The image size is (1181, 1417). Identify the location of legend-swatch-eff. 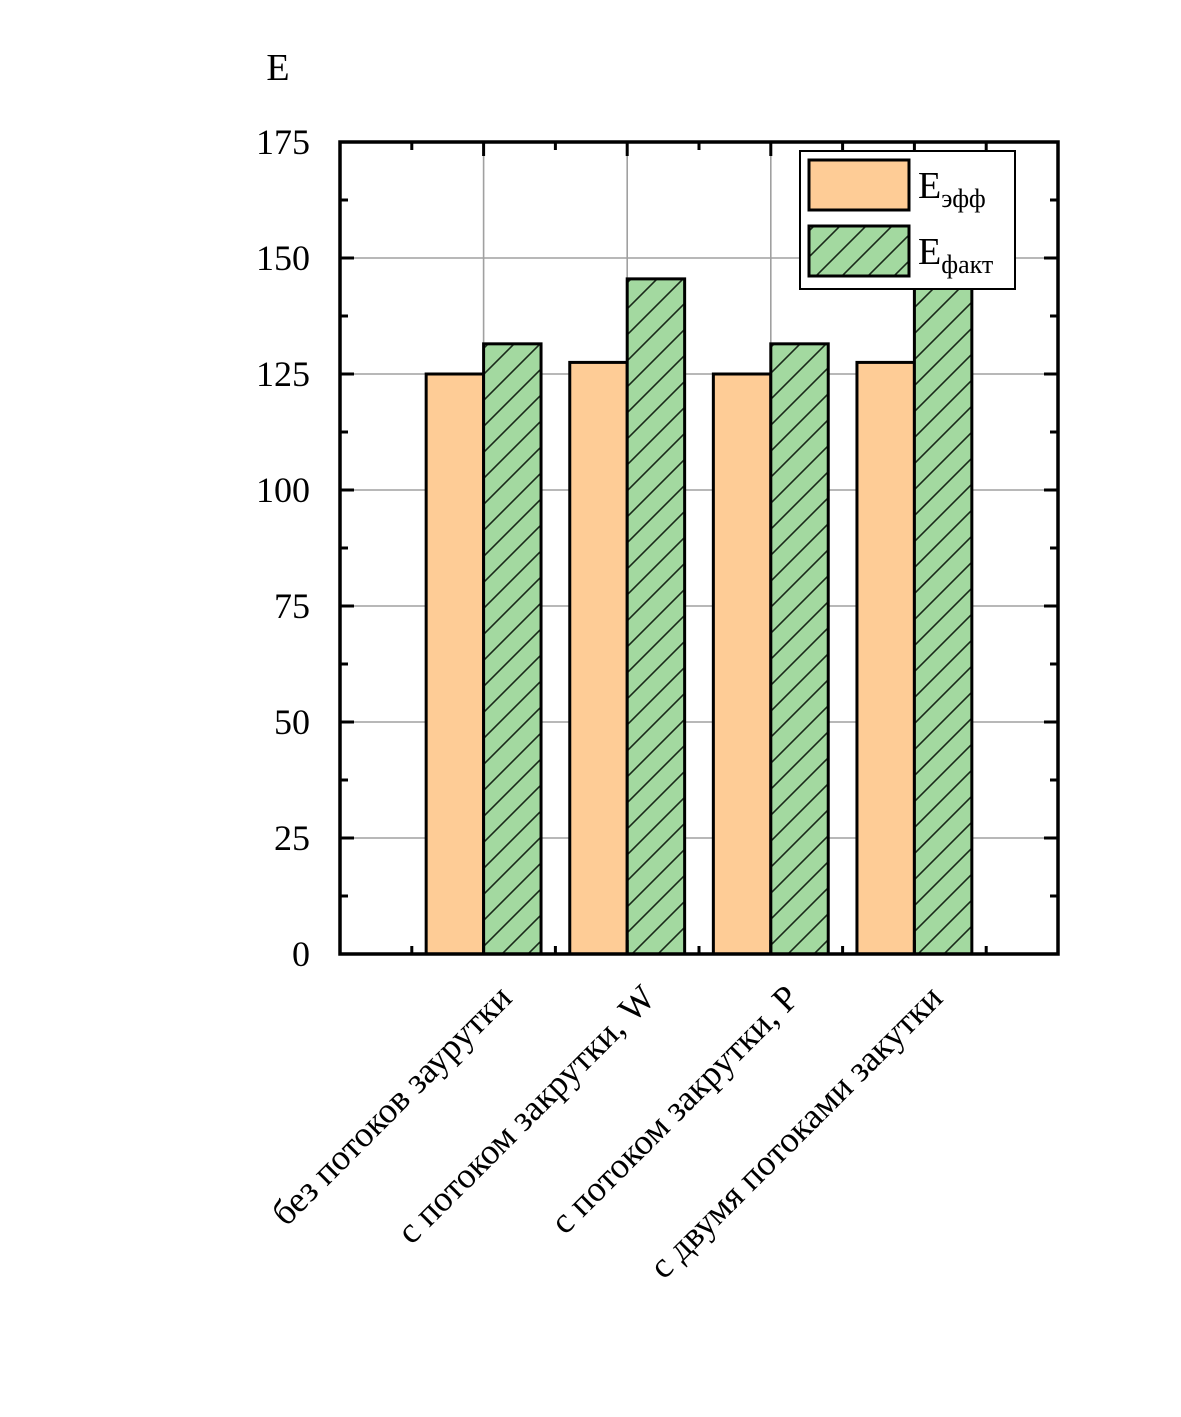
(859, 185).